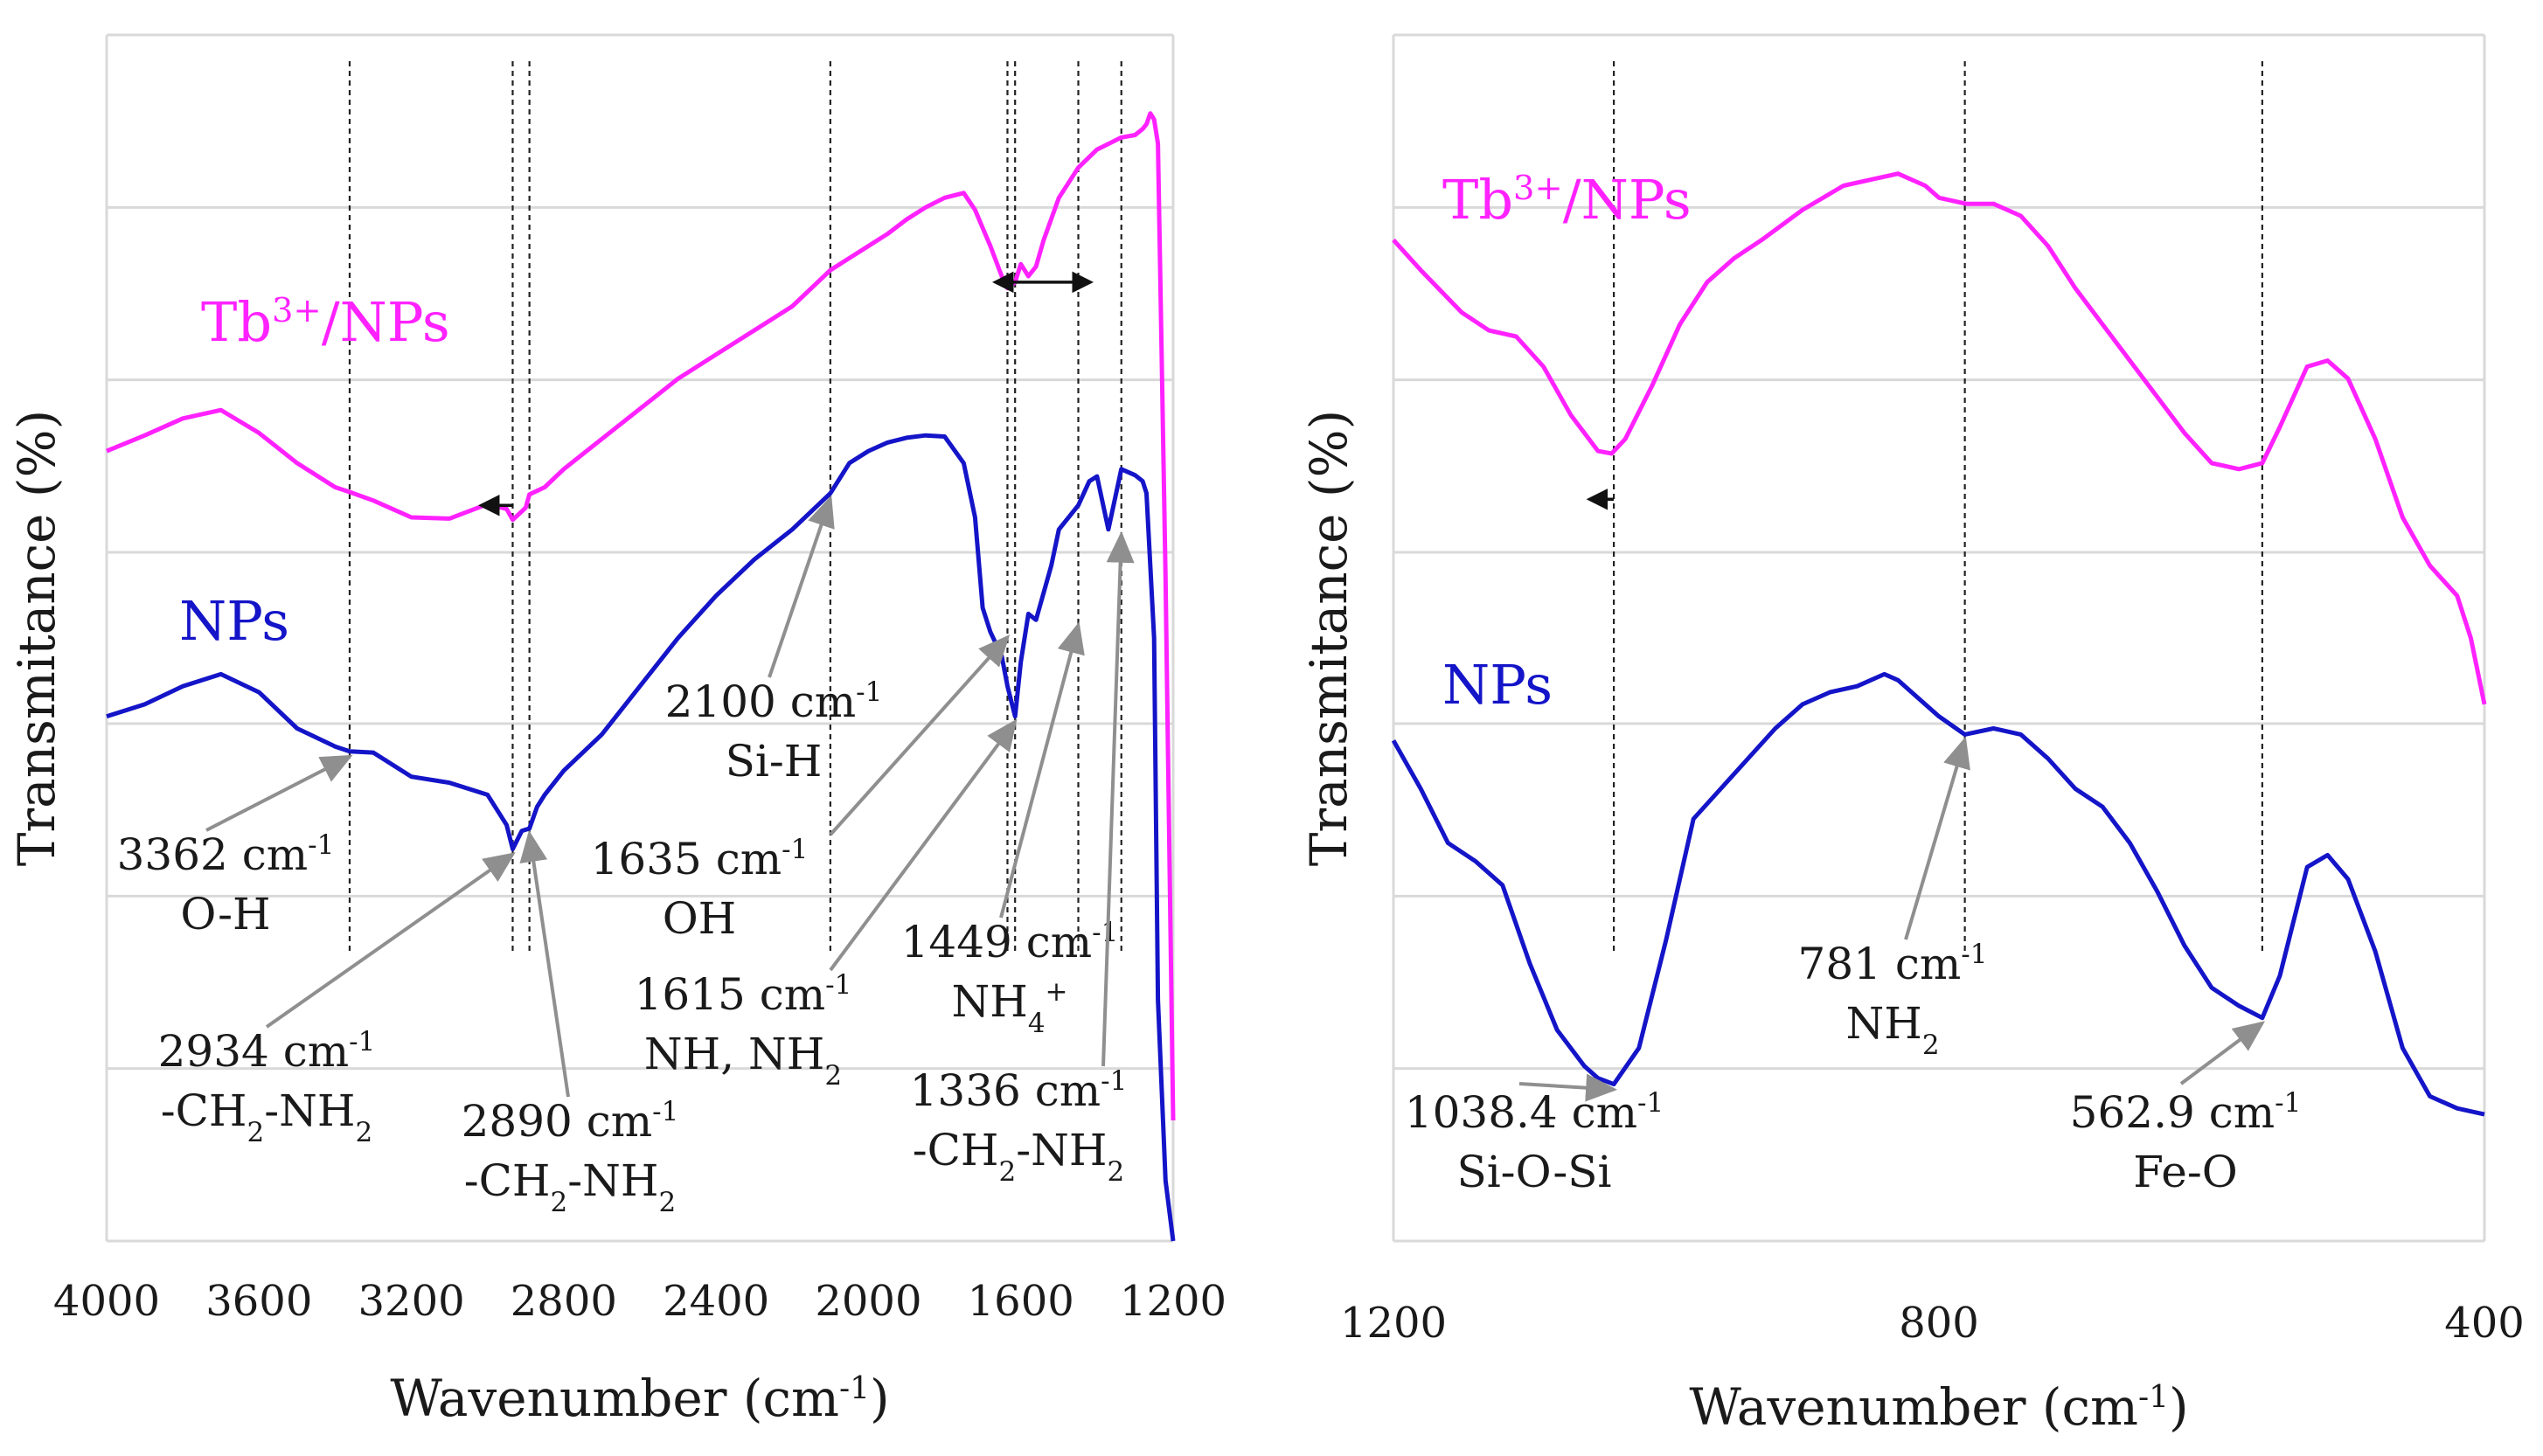  I want to click on x-tick-label: 3600, so click(258, 1301).